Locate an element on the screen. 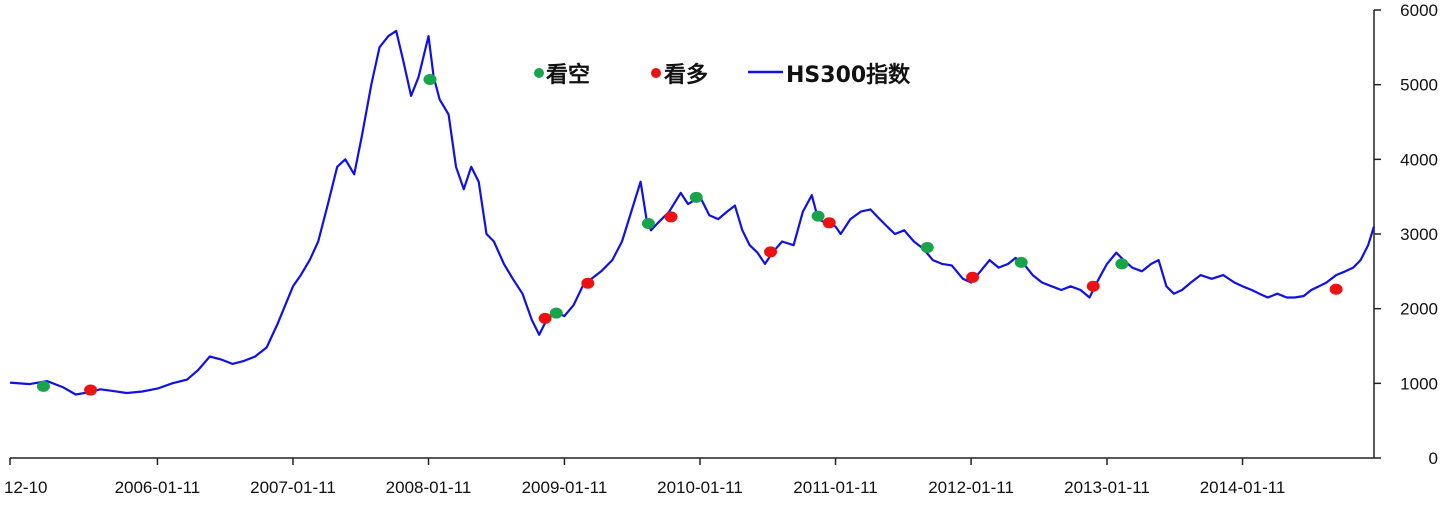  x-tick-label: 2012-01-11 is located at coordinates (971, 487).